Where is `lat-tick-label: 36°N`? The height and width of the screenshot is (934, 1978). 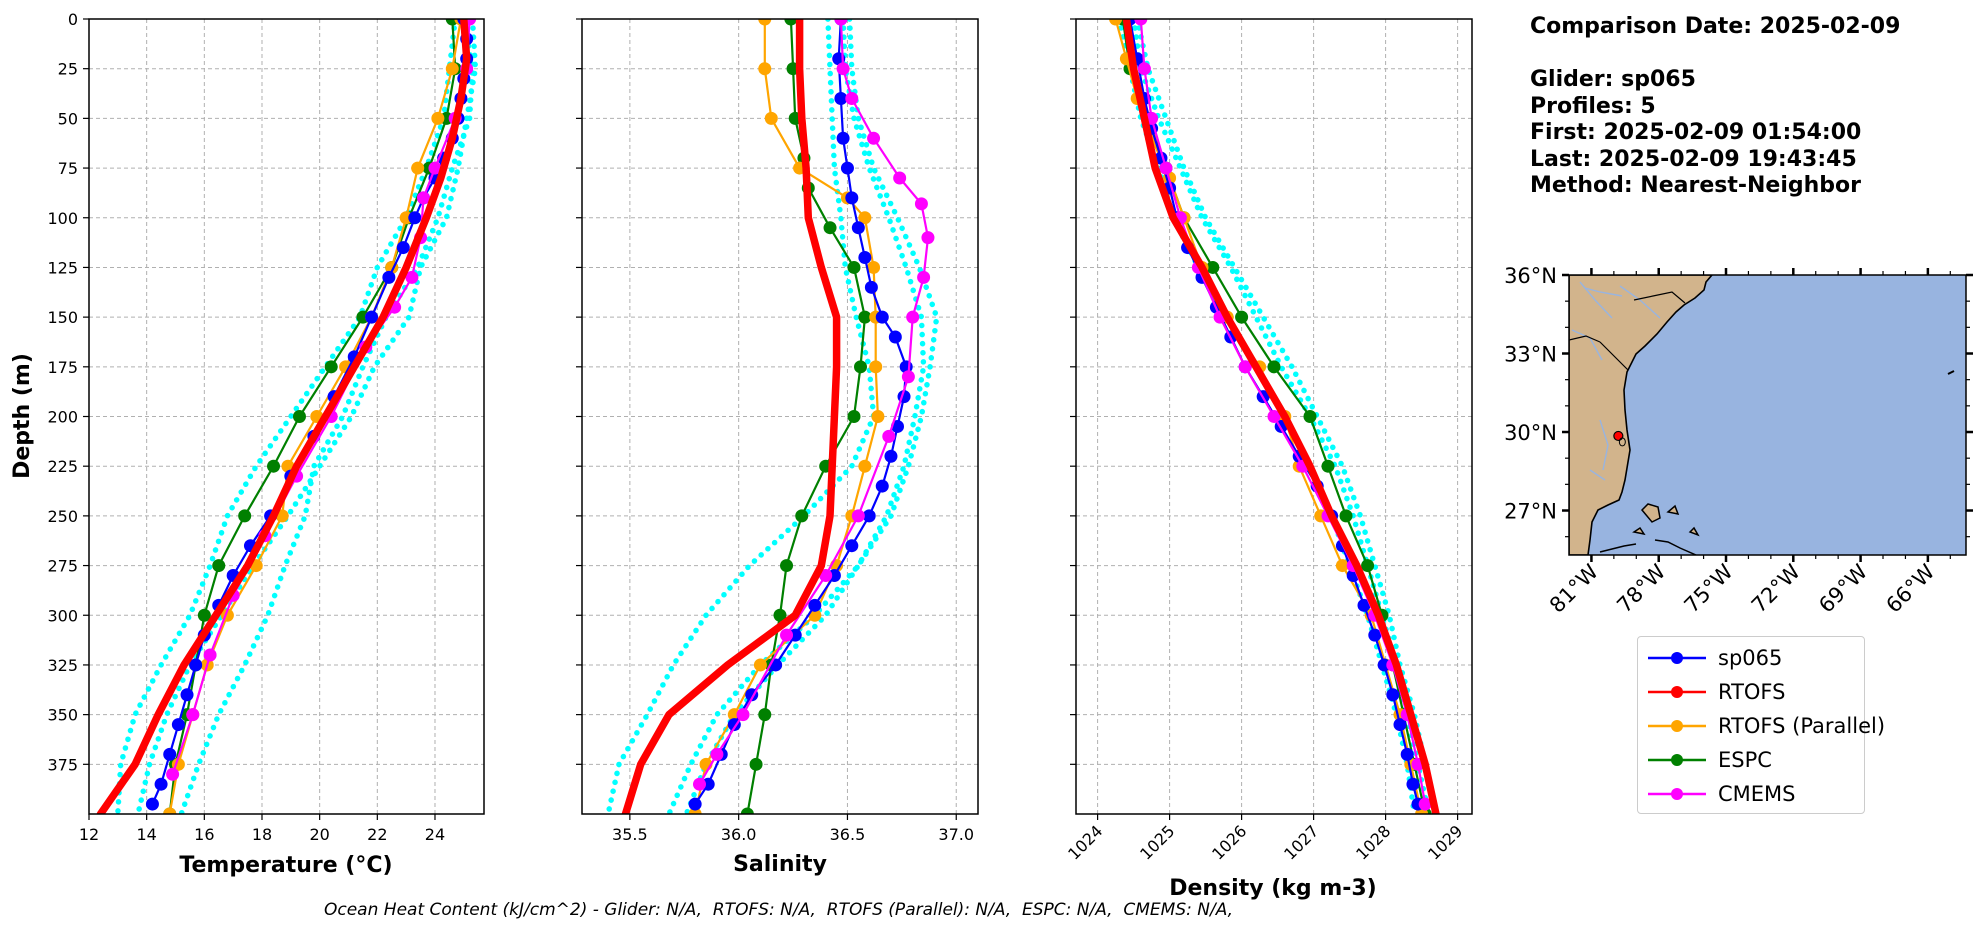
lat-tick-label: 36°N is located at coordinates (1530, 276).